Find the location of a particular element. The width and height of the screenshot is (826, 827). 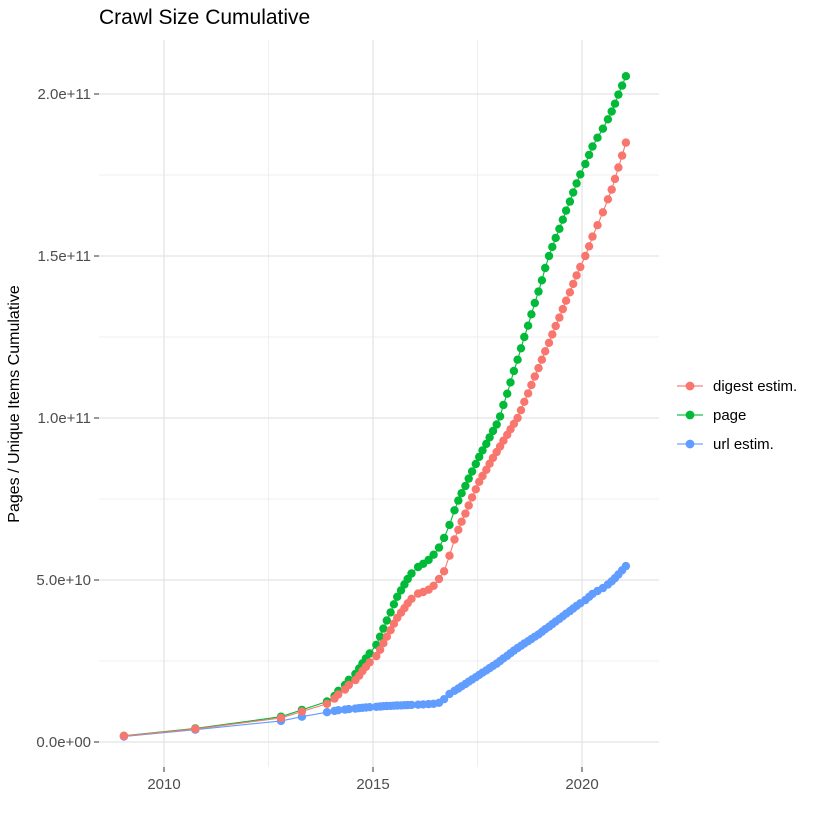

legend-key-digest-estim-icon is located at coordinates (690, 386).